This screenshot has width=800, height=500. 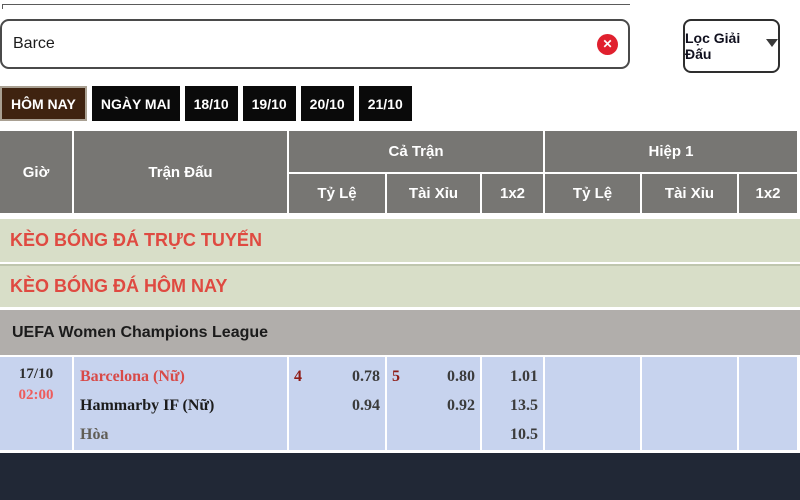 I want to click on clear-search-icon: ✕, so click(x=607, y=44).